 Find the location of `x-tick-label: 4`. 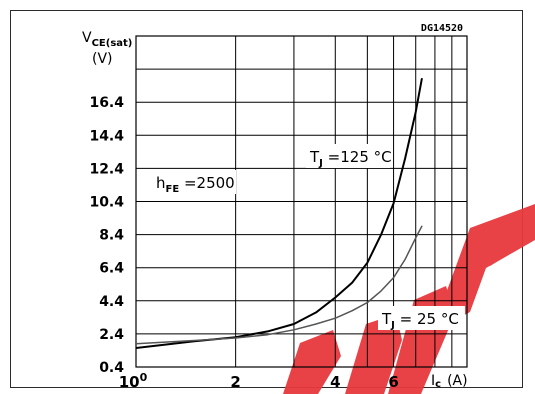

x-tick-label: 4 is located at coordinates (335, 382).